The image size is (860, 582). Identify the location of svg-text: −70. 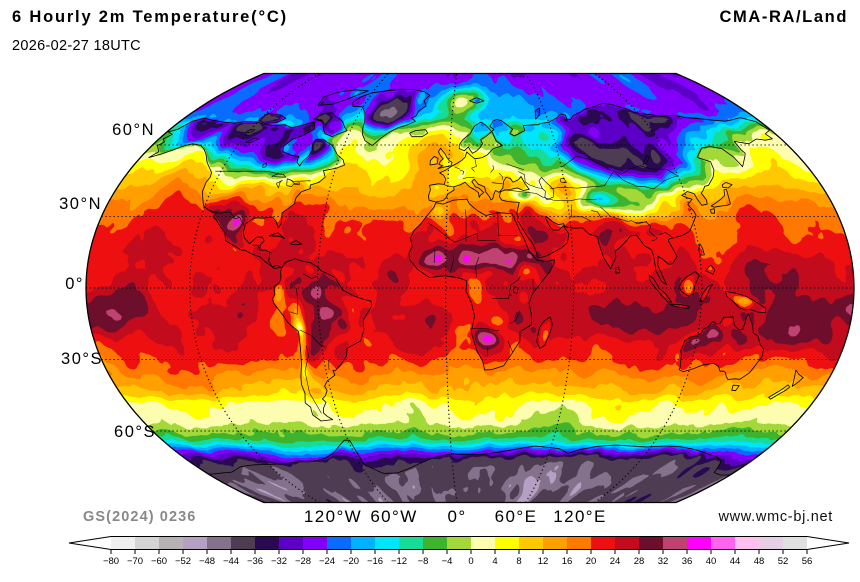
(135, 561).